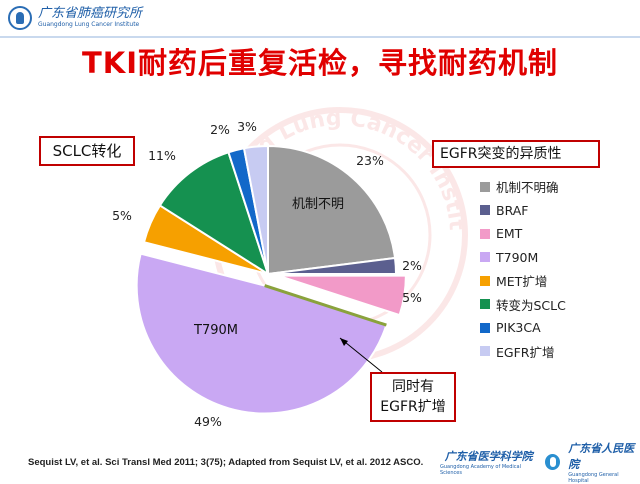  Describe the element at coordinates (247, 126) in the screenshot. I see `slice-percent-label: 3%` at that location.